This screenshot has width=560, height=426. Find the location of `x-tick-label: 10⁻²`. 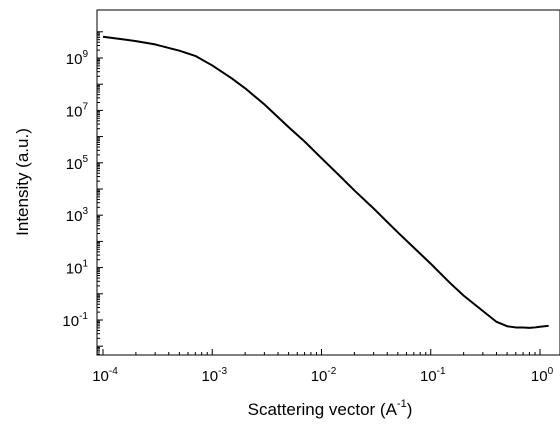

x-tick-label: 10⁻² is located at coordinates (324, 375).